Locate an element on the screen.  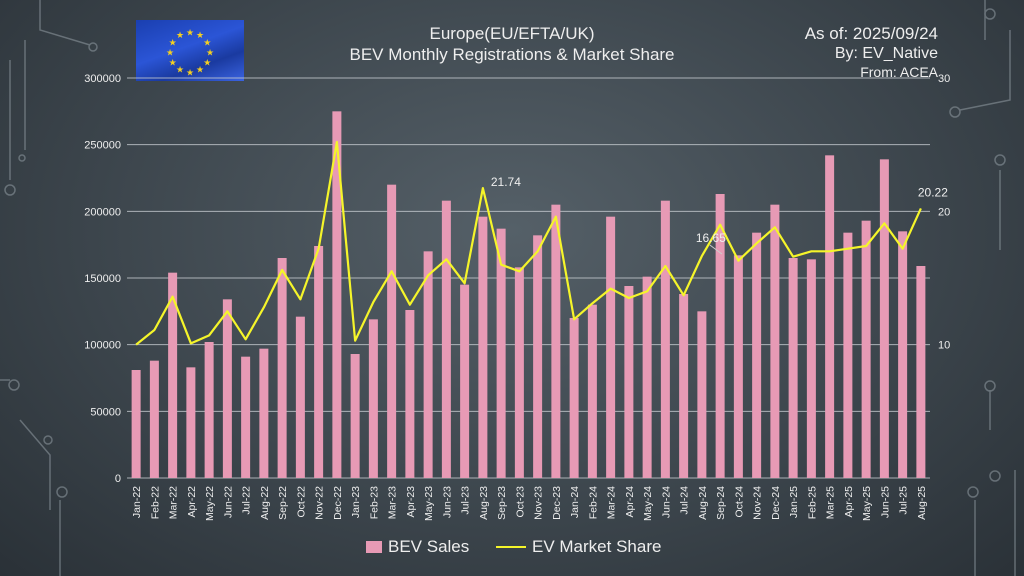
y-left-tick-label: 100000 is located at coordinates (102, 346).